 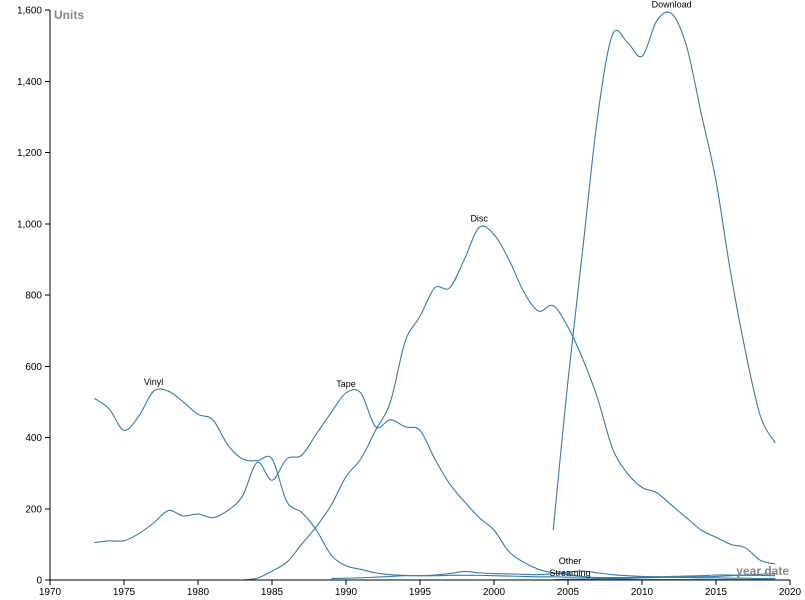 What do you see at coordinates (569, 573) in the screenshot?
I see `series-label-streaming: Streaming` at bounding box center [569, 573].